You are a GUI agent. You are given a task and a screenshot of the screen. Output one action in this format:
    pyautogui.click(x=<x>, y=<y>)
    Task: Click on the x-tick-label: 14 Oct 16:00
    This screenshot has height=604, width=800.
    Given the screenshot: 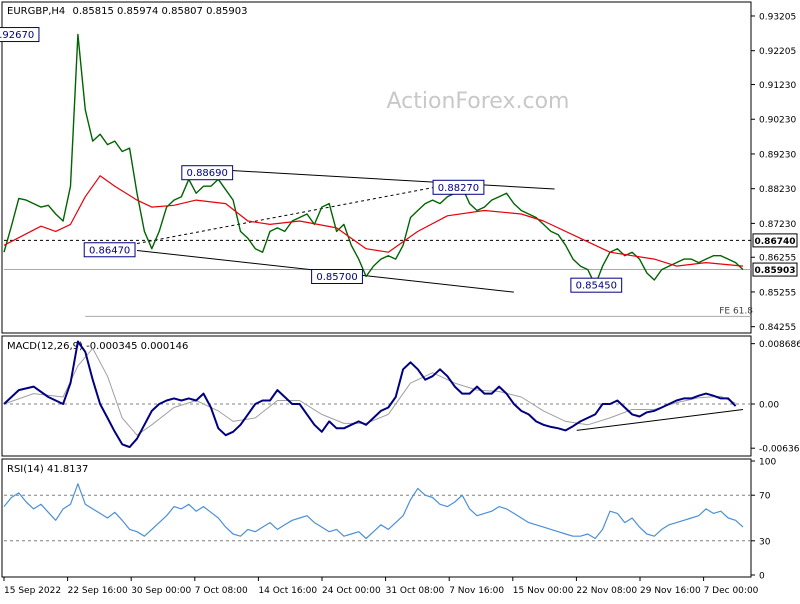 What is the action you would take?
    pyautogui.click(x=287, y=591)
    